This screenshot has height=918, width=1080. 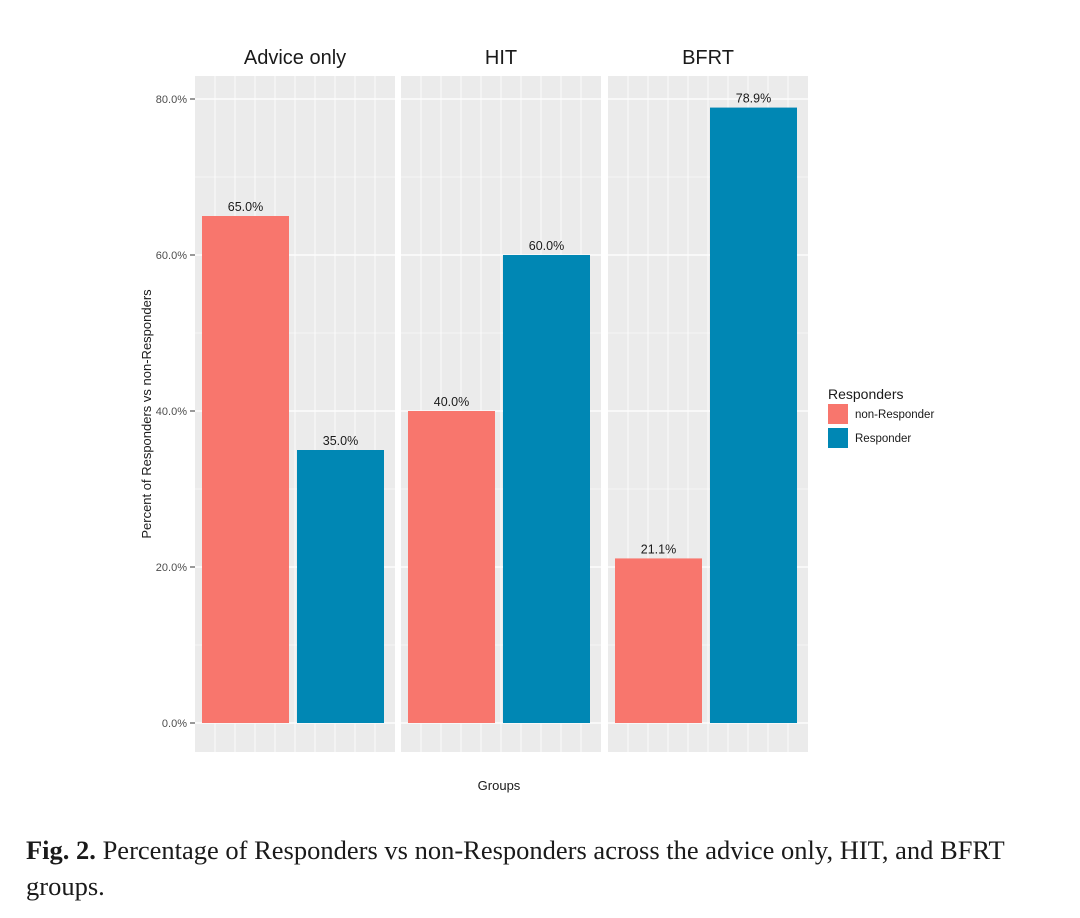 What do you see at coordinates (174, 724) in the screenshot?
I see `y-tick-label: 0.0%` at bounding box center [174, 724].